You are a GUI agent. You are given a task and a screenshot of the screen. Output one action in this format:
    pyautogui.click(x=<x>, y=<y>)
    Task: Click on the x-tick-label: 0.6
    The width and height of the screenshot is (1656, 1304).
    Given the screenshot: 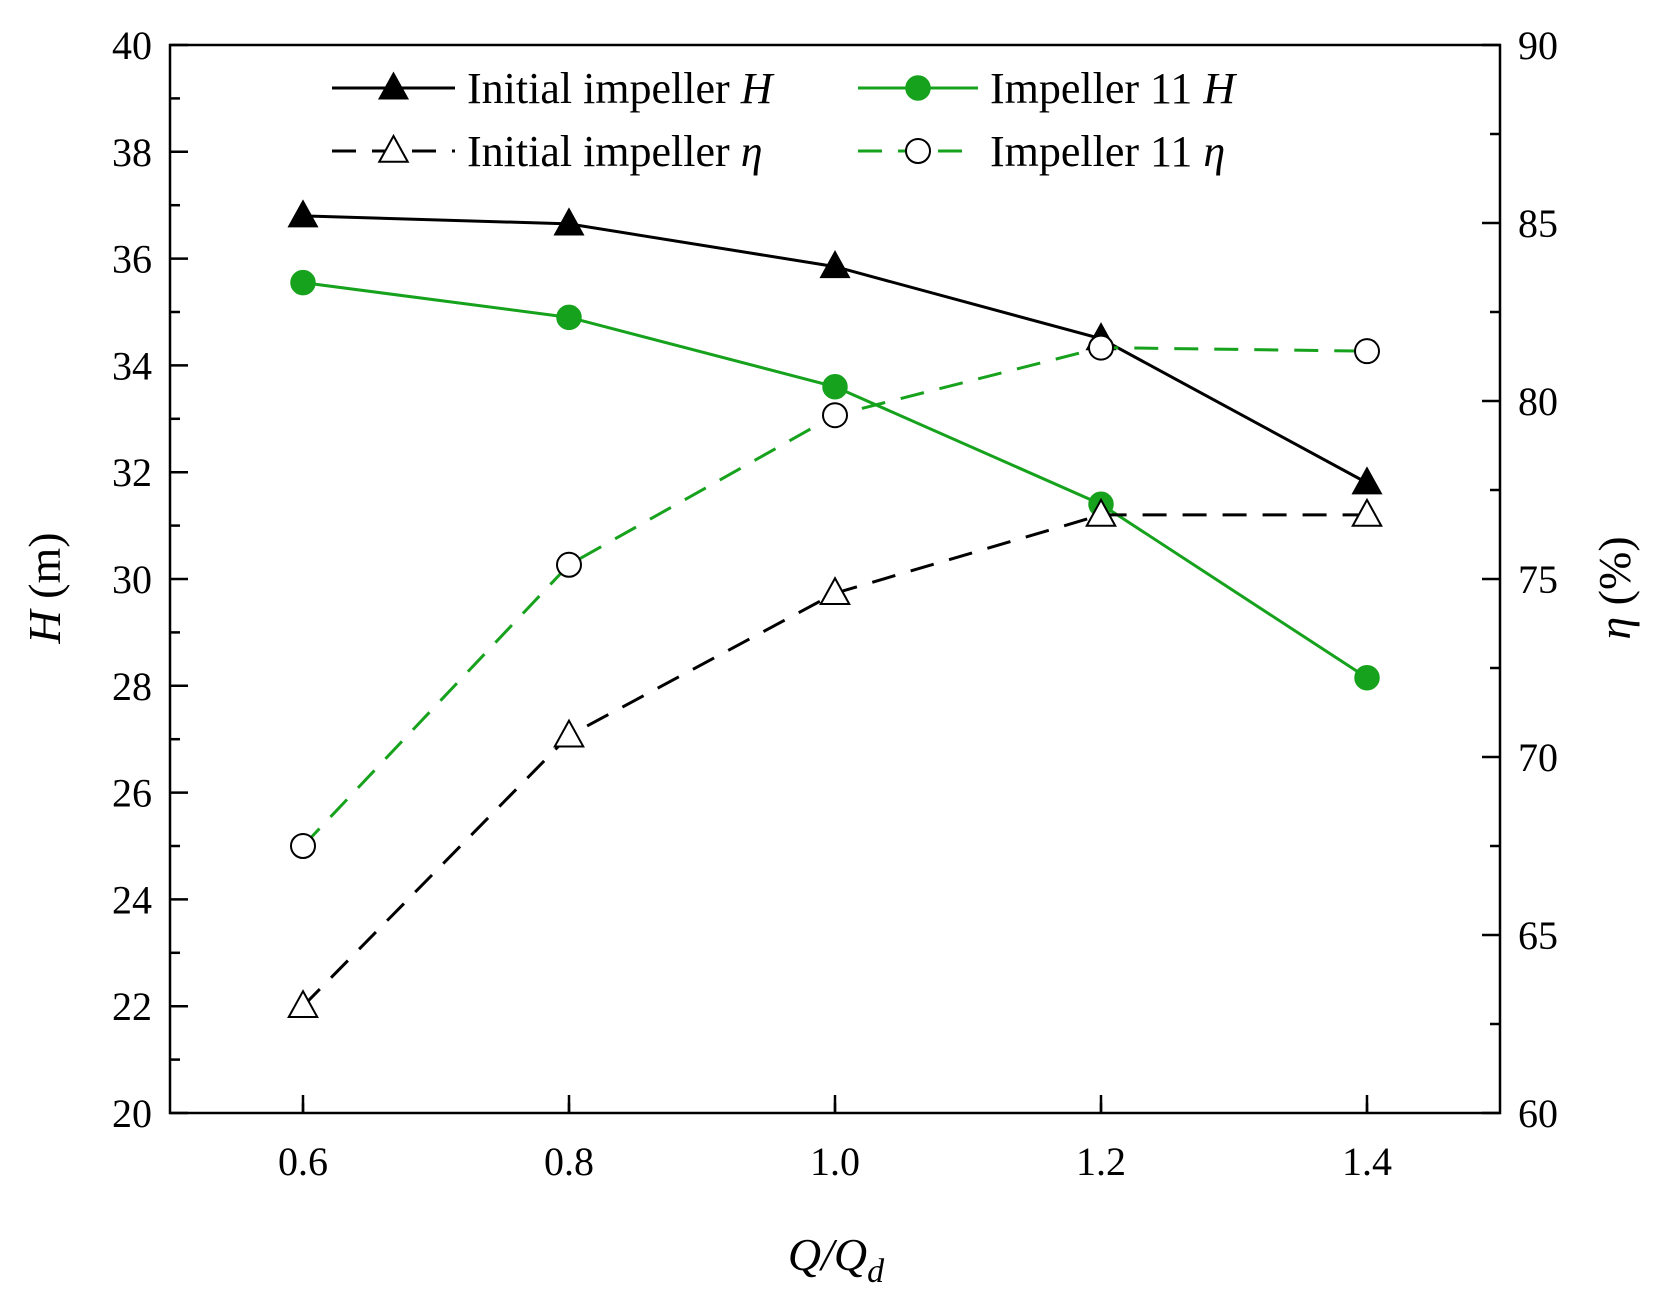 What is the action you would take?
    pyautogui.click(x=303, y=1161)
    